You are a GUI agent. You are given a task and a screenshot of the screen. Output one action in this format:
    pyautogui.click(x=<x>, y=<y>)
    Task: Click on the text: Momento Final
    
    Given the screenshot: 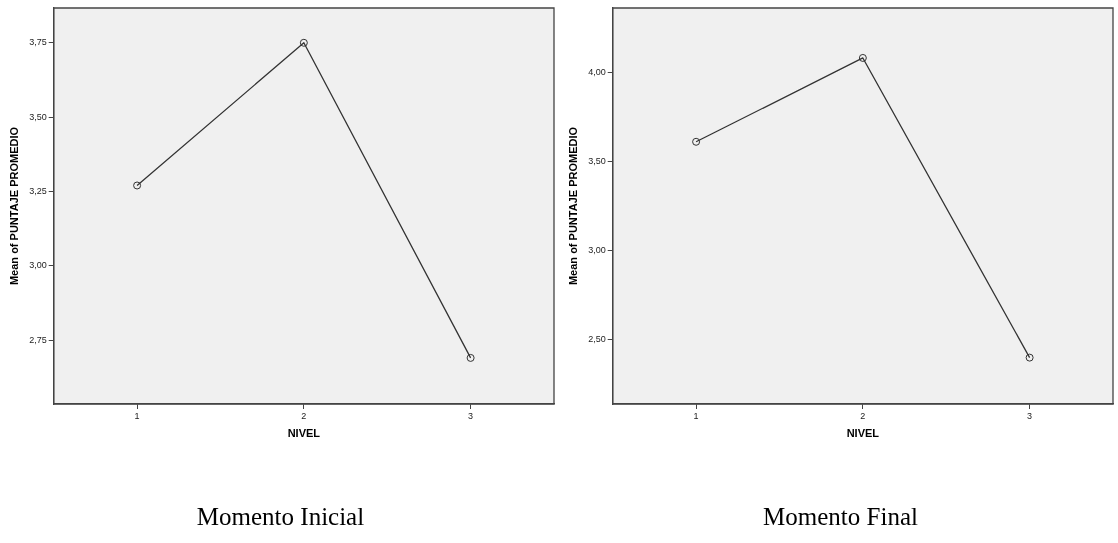 What is the action you would take?
    pyautogui.click(x=840, y=516)
    